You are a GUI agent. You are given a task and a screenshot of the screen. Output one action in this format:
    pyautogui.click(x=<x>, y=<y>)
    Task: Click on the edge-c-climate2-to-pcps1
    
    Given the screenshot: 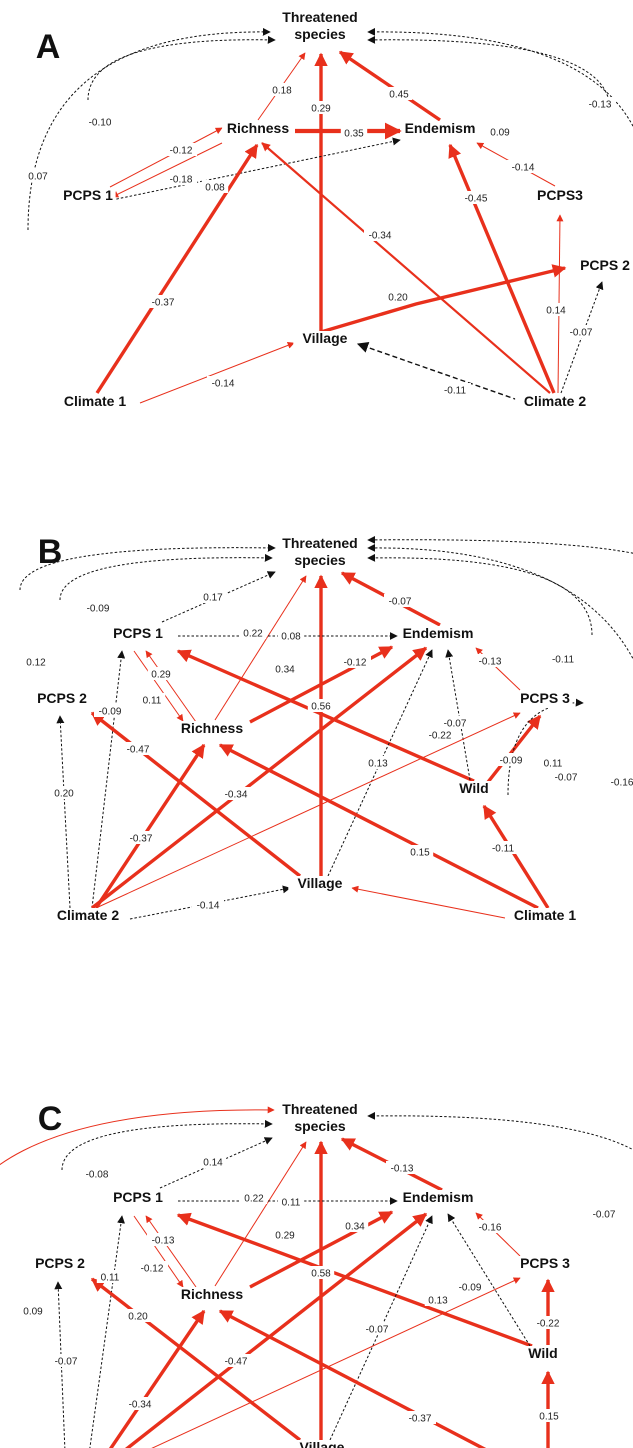 What is the action you would take?
    pyautogui.click(x=107, y=1331)
    